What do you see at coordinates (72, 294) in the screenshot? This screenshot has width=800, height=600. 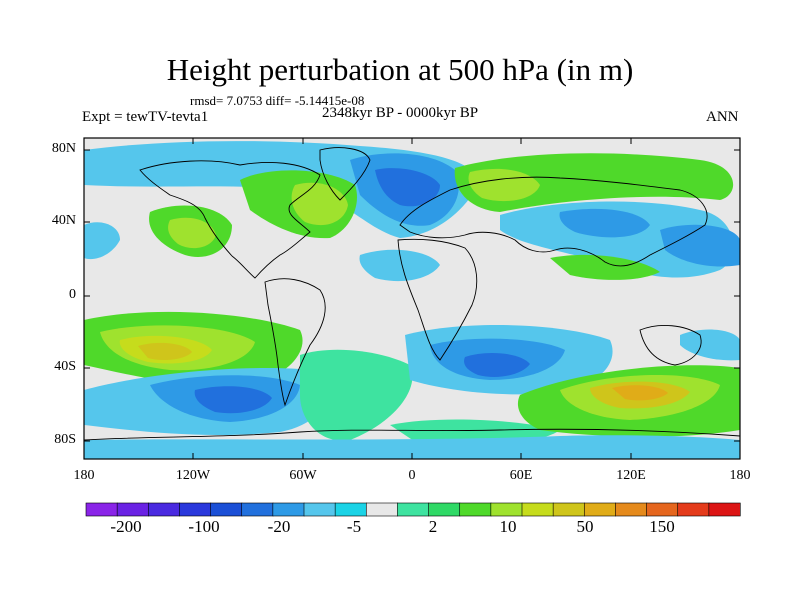 I see `y-tick-label: 0` at bounding box center [72, 294].